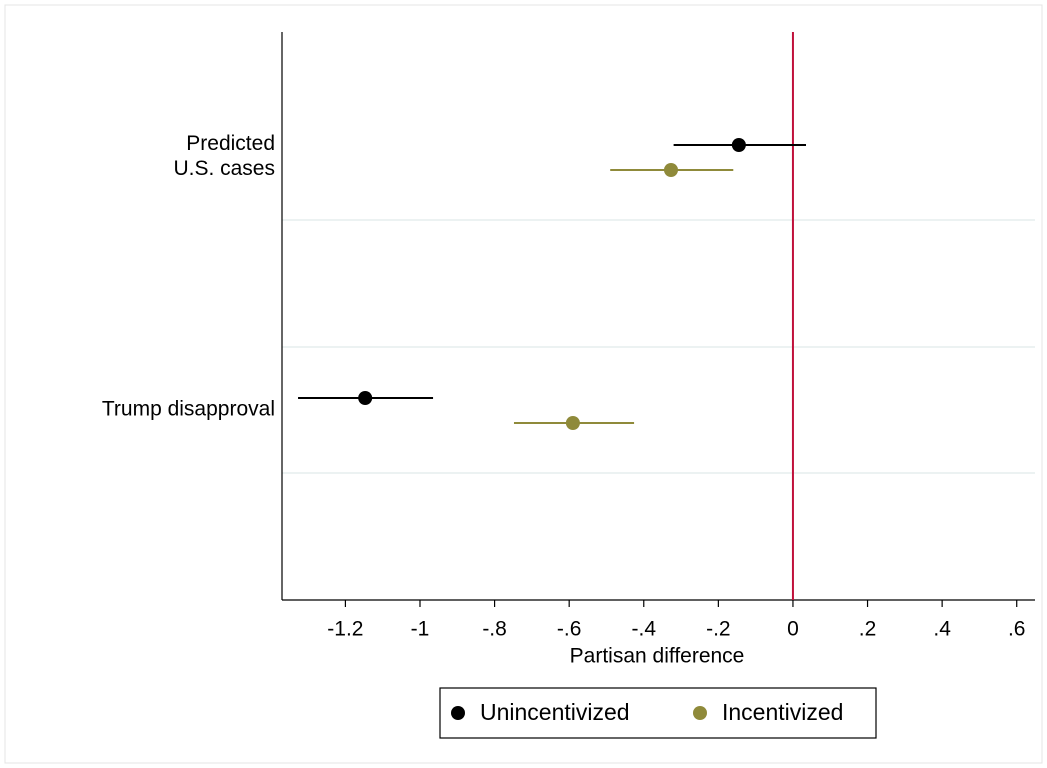 The image size is (1047, 768). Describe the element at coordinates (494, 629) in the screenshot. I see `x-tick-label: -.8` at that location.